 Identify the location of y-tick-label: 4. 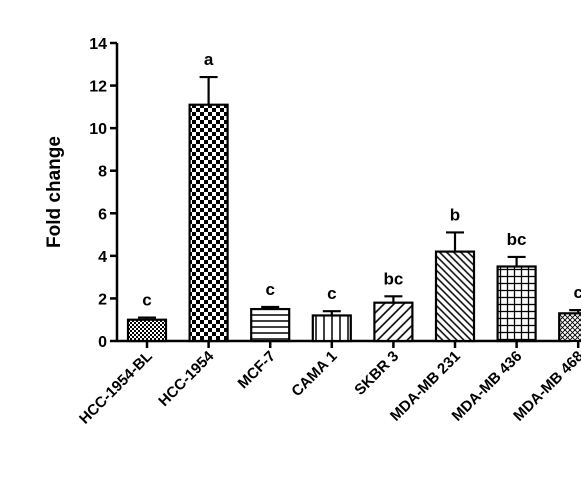
(102, 257).